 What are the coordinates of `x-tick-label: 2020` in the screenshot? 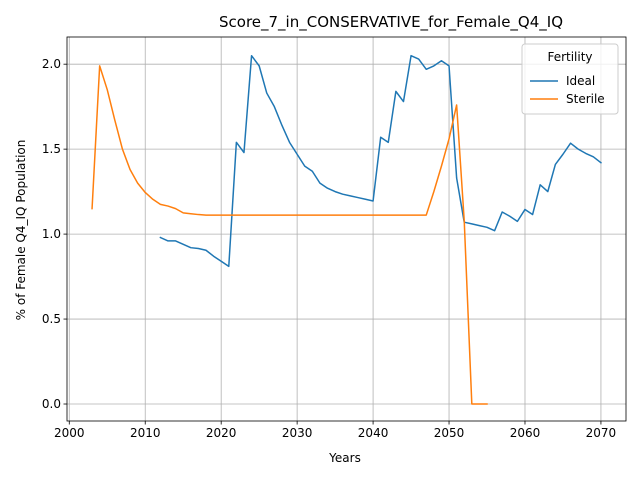 It's located at (221, 433).